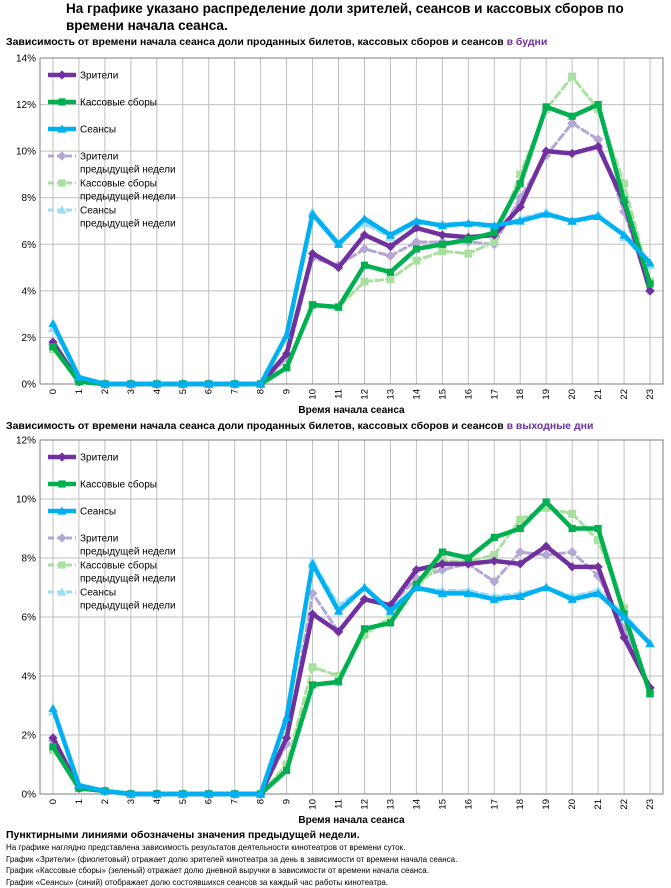  Describe the element at coordinates (598, 804) in the screenshot. I see `weekends-xtick-label: 21` at that location.